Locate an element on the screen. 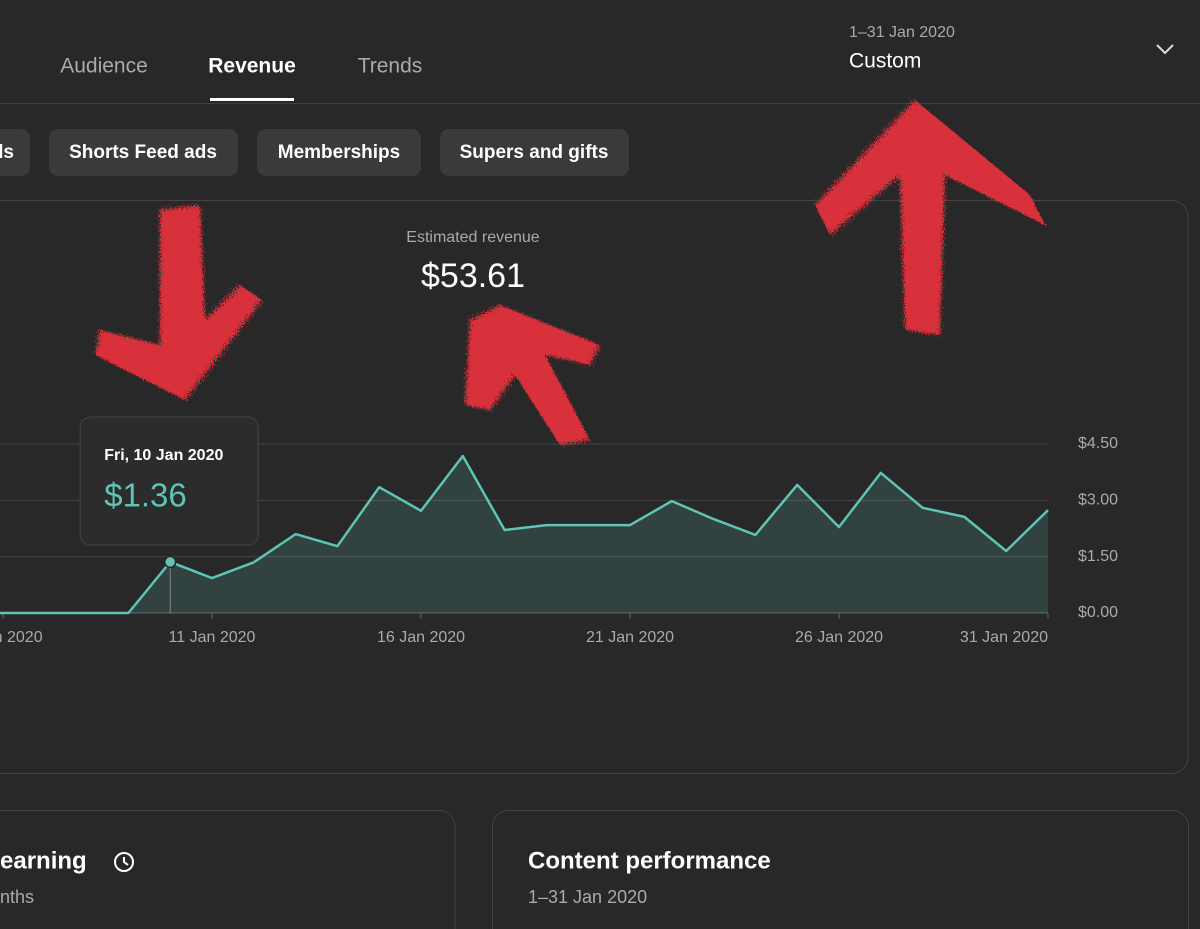 The height and width of the screenshot is (929, 1200). chip-label: ds is located at coordinates (7, 152).